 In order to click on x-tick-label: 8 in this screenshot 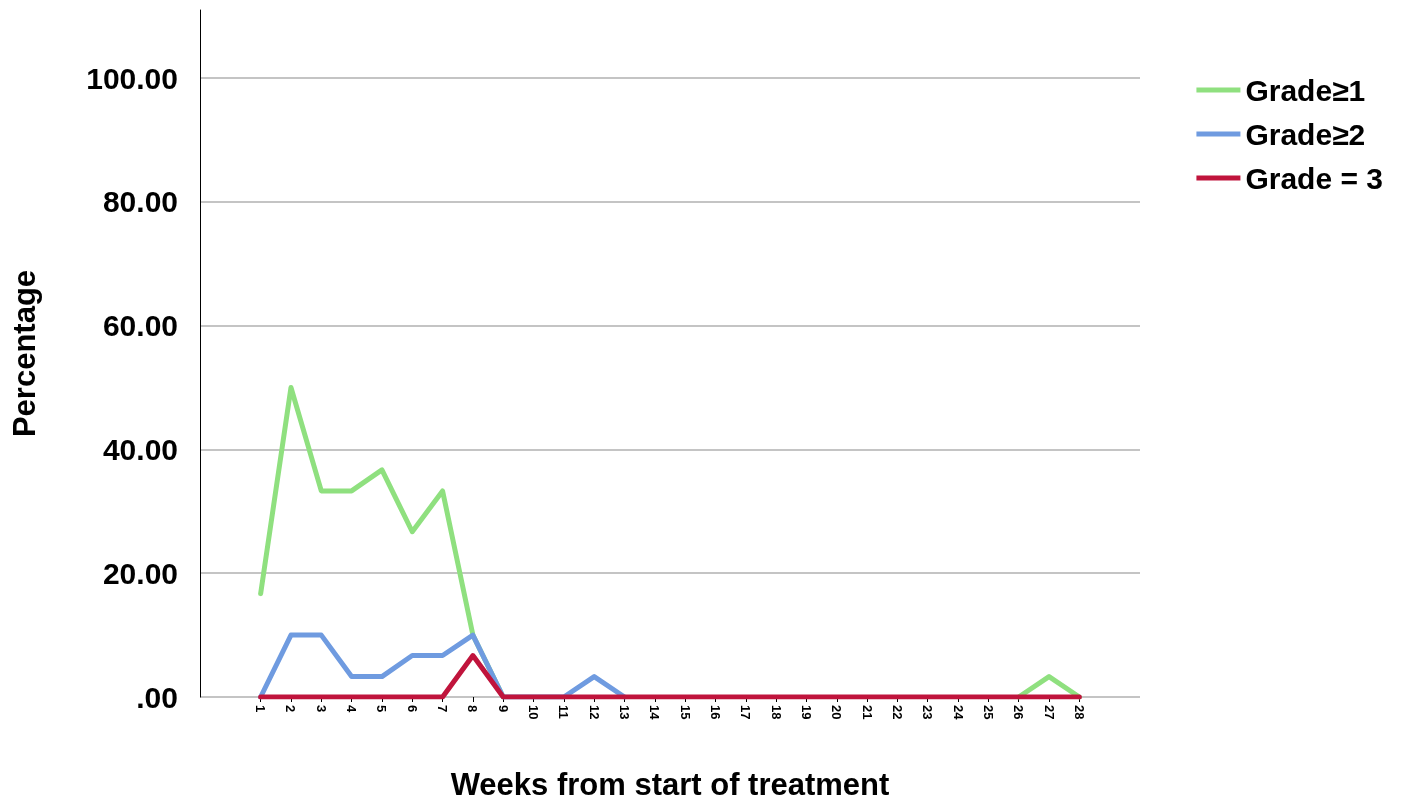, I will do `click(473, 709)`.